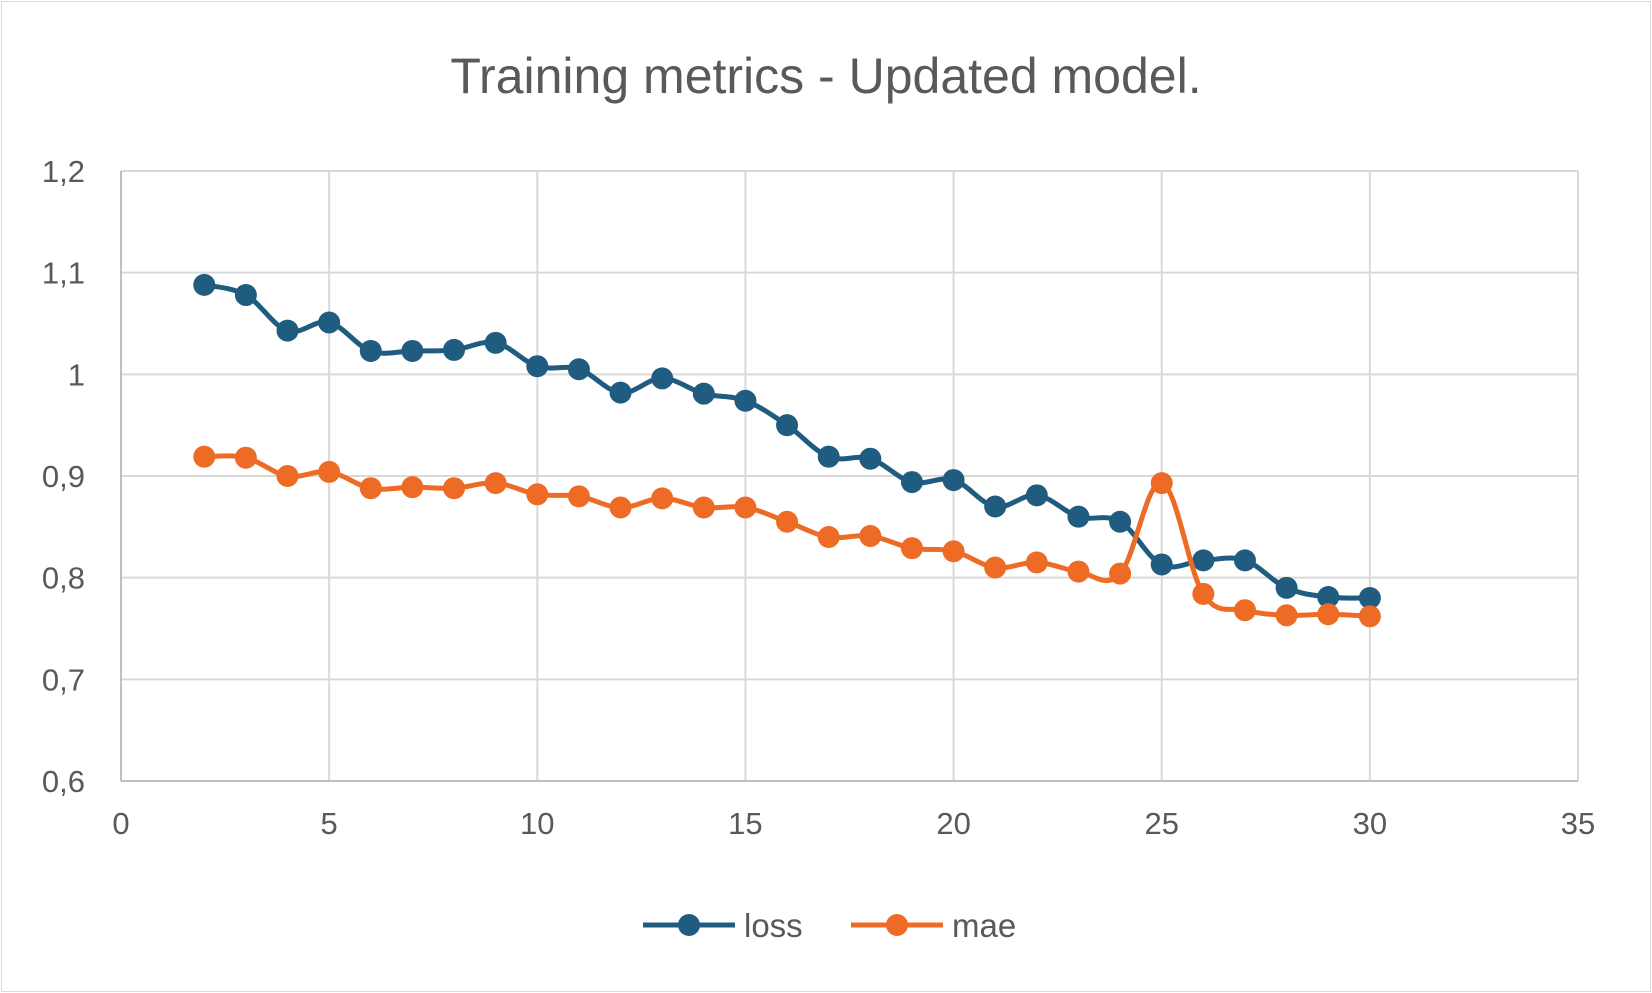  I want to click on legend-label: mae, so click(984, 925).